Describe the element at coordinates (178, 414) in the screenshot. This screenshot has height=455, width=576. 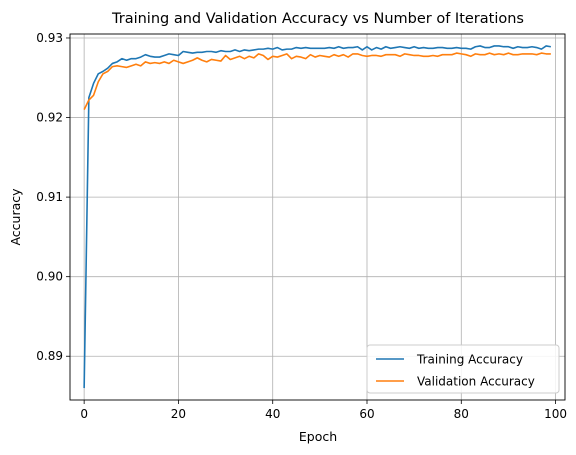
I see `x-tick-label: 20` at that location.